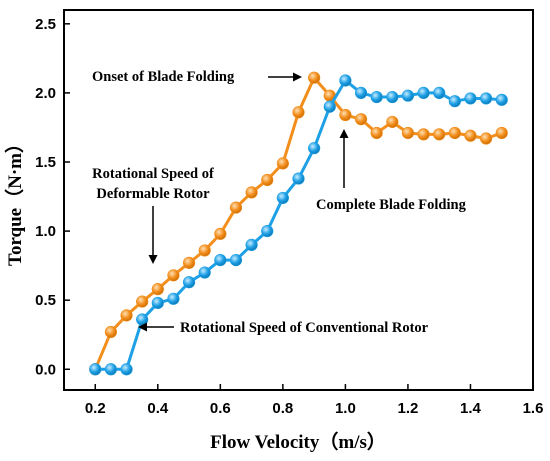 The height and width of the screenshot is (461, 550). Describe the element at coordinates (345, 408) in the screenshot. I see `x-tick-label: 1.0` at that location.